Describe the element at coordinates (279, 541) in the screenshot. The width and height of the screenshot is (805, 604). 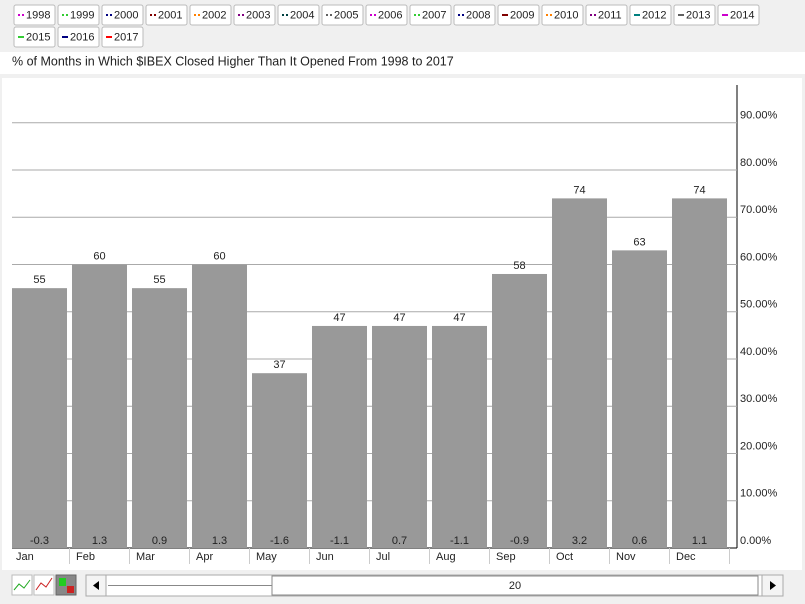
I see `avg-change-label: -1.6` at that location.